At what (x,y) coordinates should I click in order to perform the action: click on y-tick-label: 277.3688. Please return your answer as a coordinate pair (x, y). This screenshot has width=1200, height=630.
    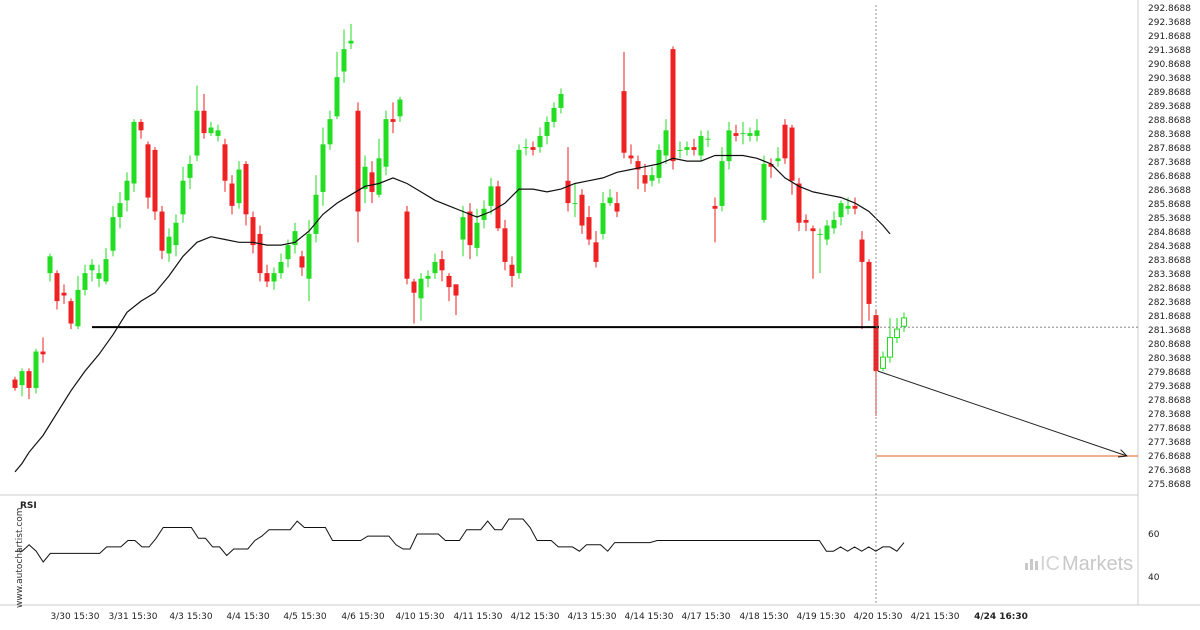
    Looking at the image, I should click on (1169, 443).